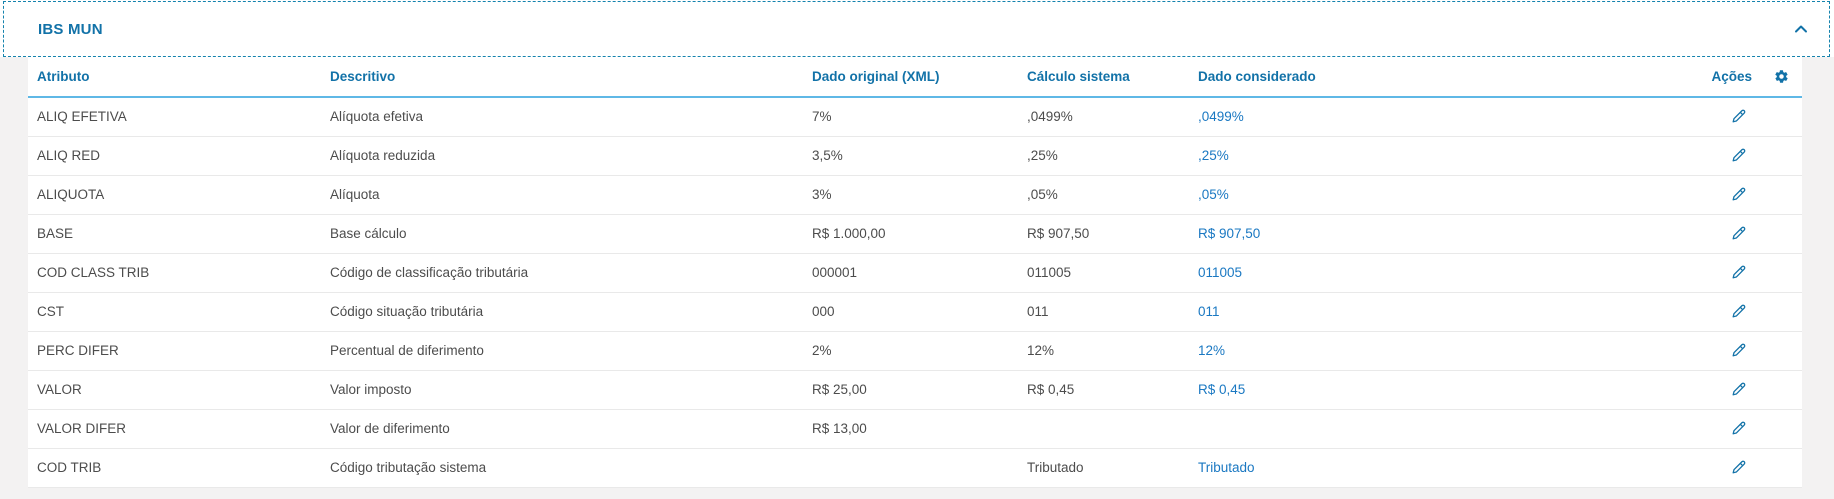  I want to click on table-row: ALIQUOTA Alíquota 3% ,05% ,05%, so click(915, 195).